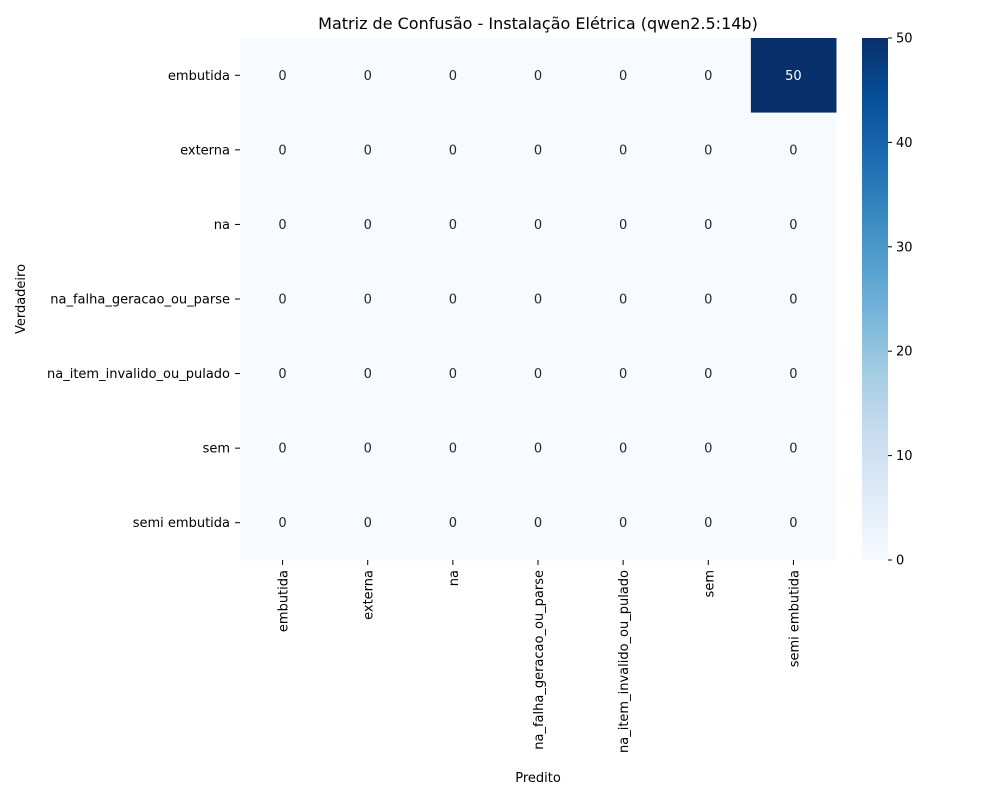  I want to click on x-tick-label: na_item_invalido_ou_pulado, so click(624, 661).